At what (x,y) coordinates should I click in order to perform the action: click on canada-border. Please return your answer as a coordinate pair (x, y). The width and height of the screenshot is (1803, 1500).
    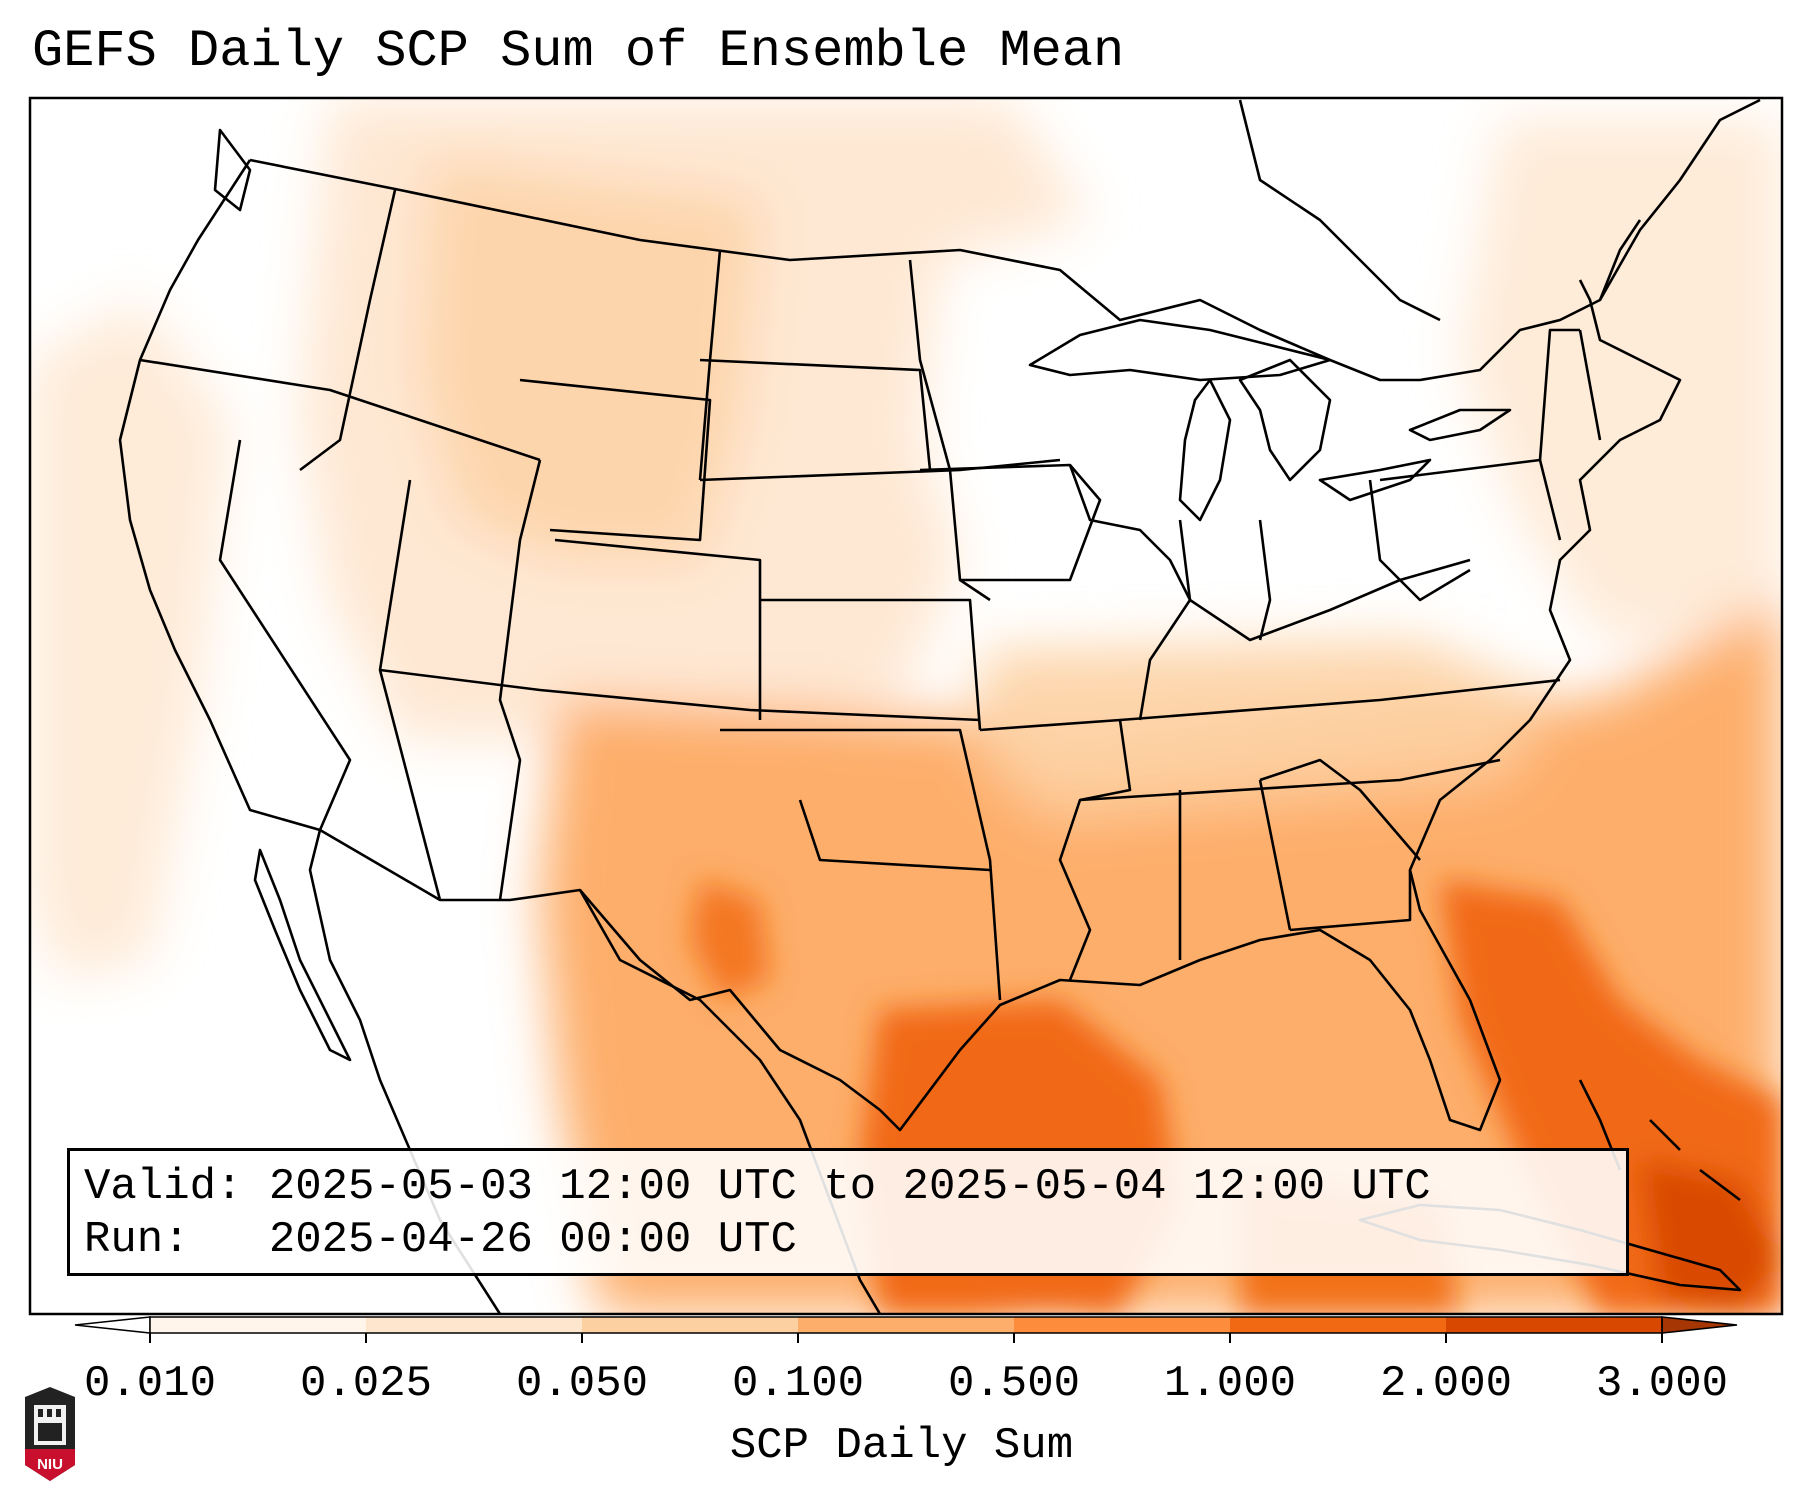
    Looking at the image, I should click on (945, 270).